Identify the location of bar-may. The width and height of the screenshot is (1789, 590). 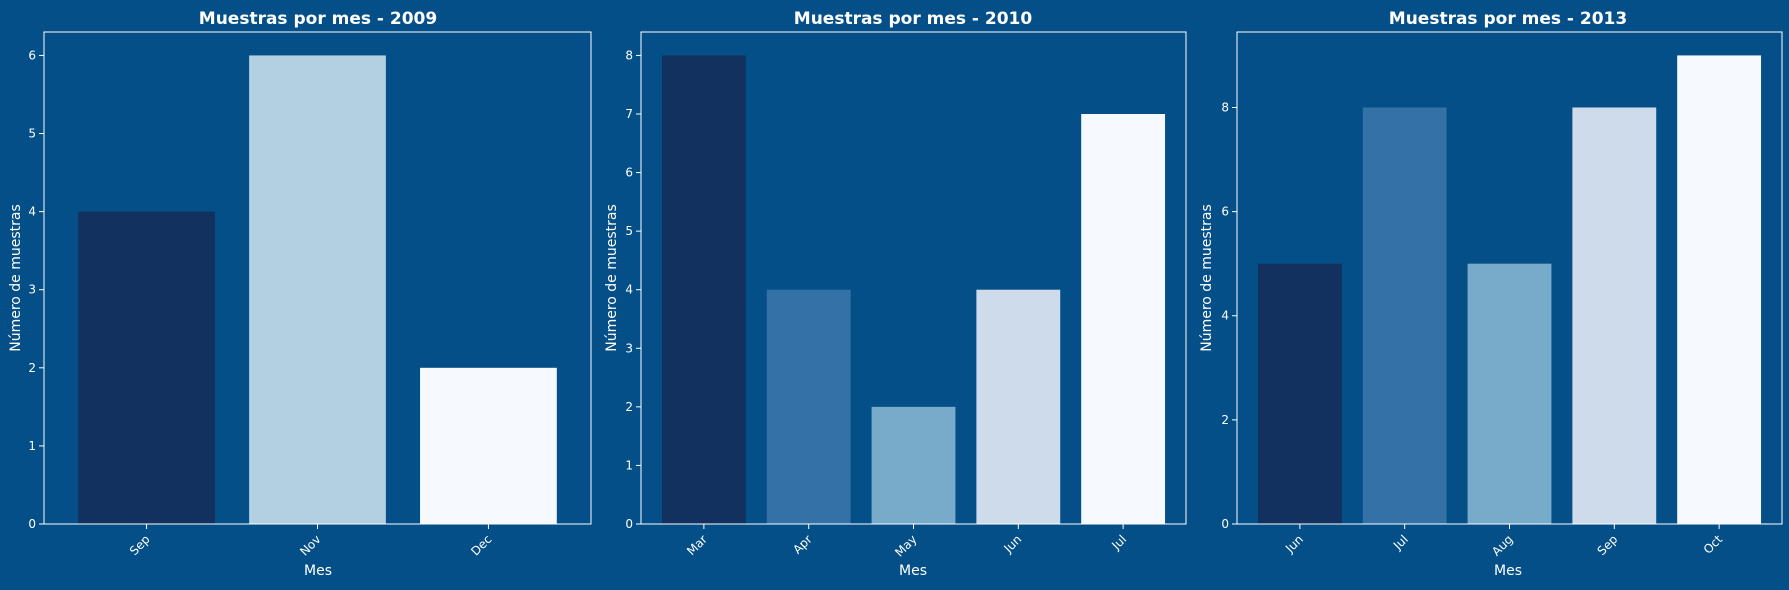
(913, 465).